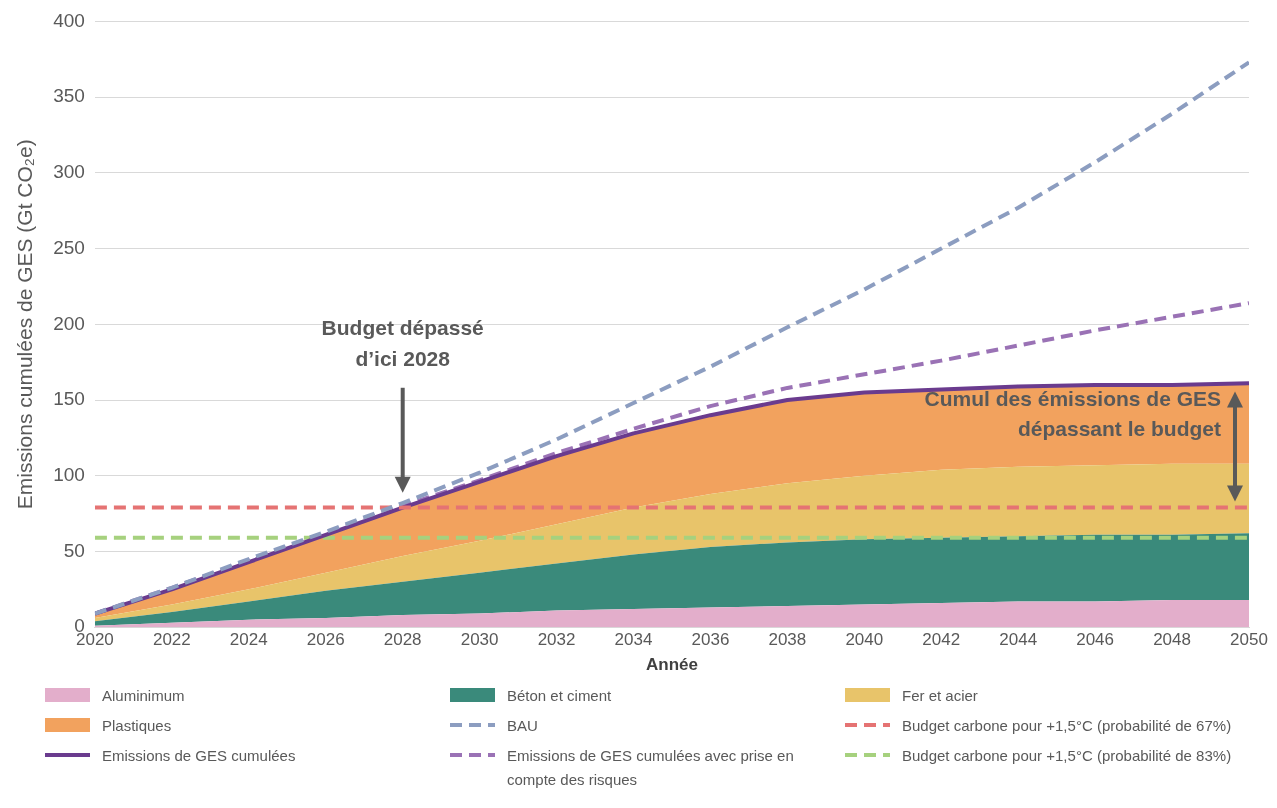  I want to click on legend-label: Plastiques, so click(137, 726).